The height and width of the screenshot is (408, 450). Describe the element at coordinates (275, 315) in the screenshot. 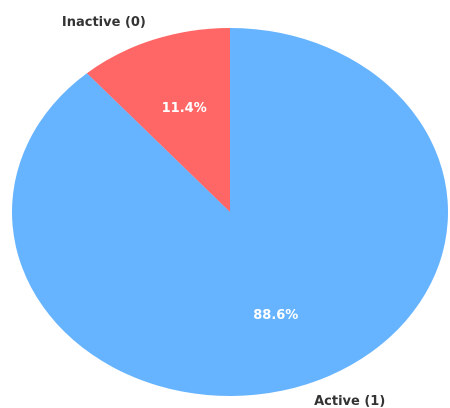

I see `slice-percent-label: 88.6%` at that location.